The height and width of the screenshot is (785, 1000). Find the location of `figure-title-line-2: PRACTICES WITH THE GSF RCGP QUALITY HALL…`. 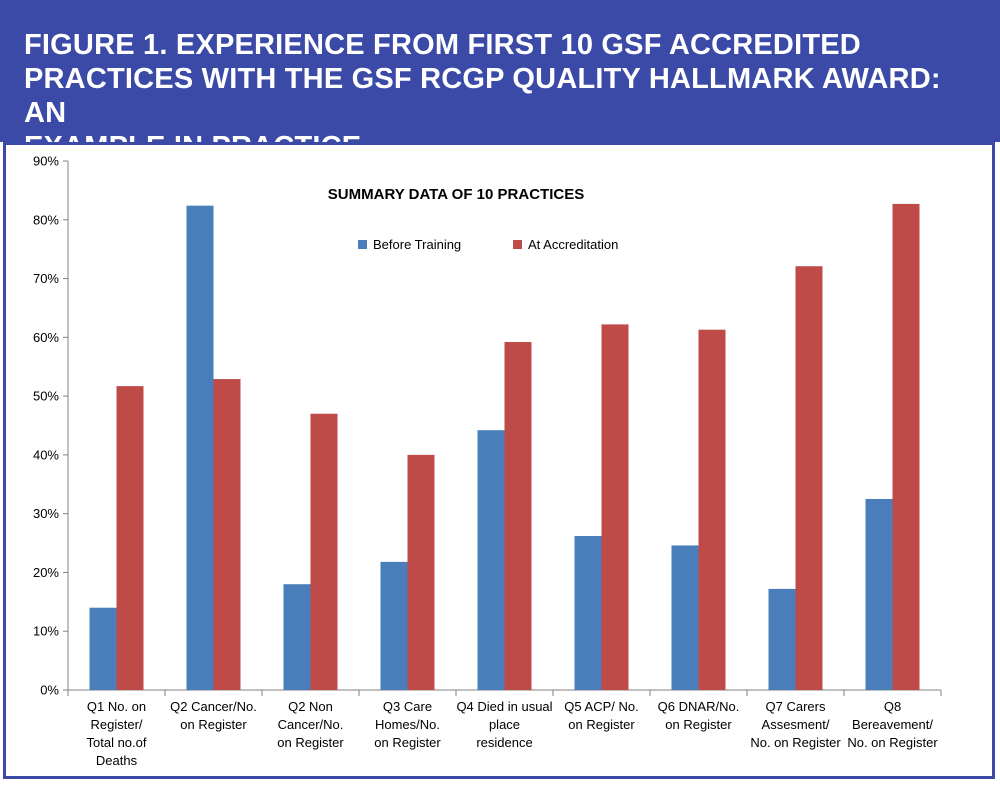

figure-title-line-2: PRACTICES WITH THE GSF RCGP QUALITY HALL… is located at coordinates (482, 96).